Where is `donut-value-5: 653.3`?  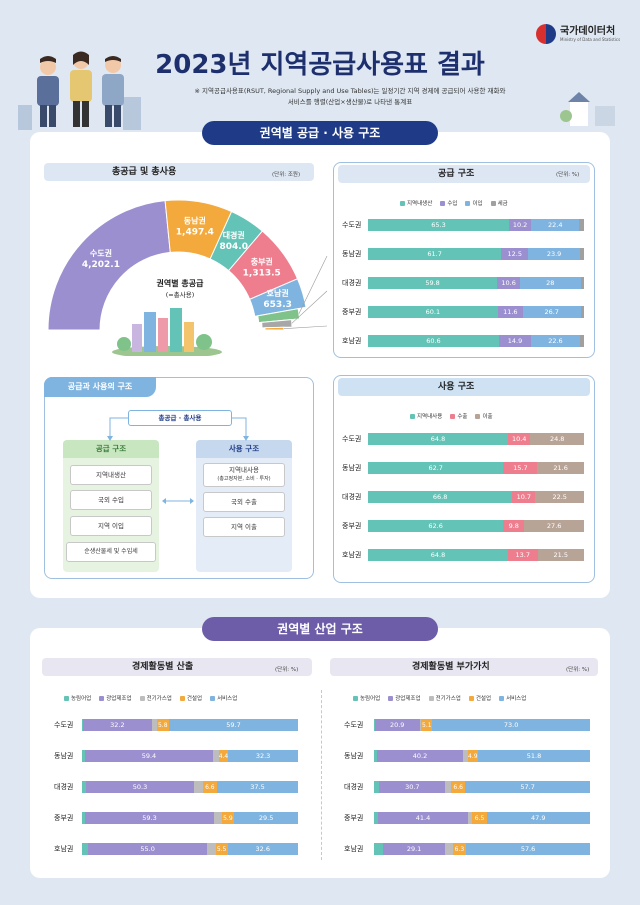 donut-value-5: 653.3 is located at coordinates (277, 305).